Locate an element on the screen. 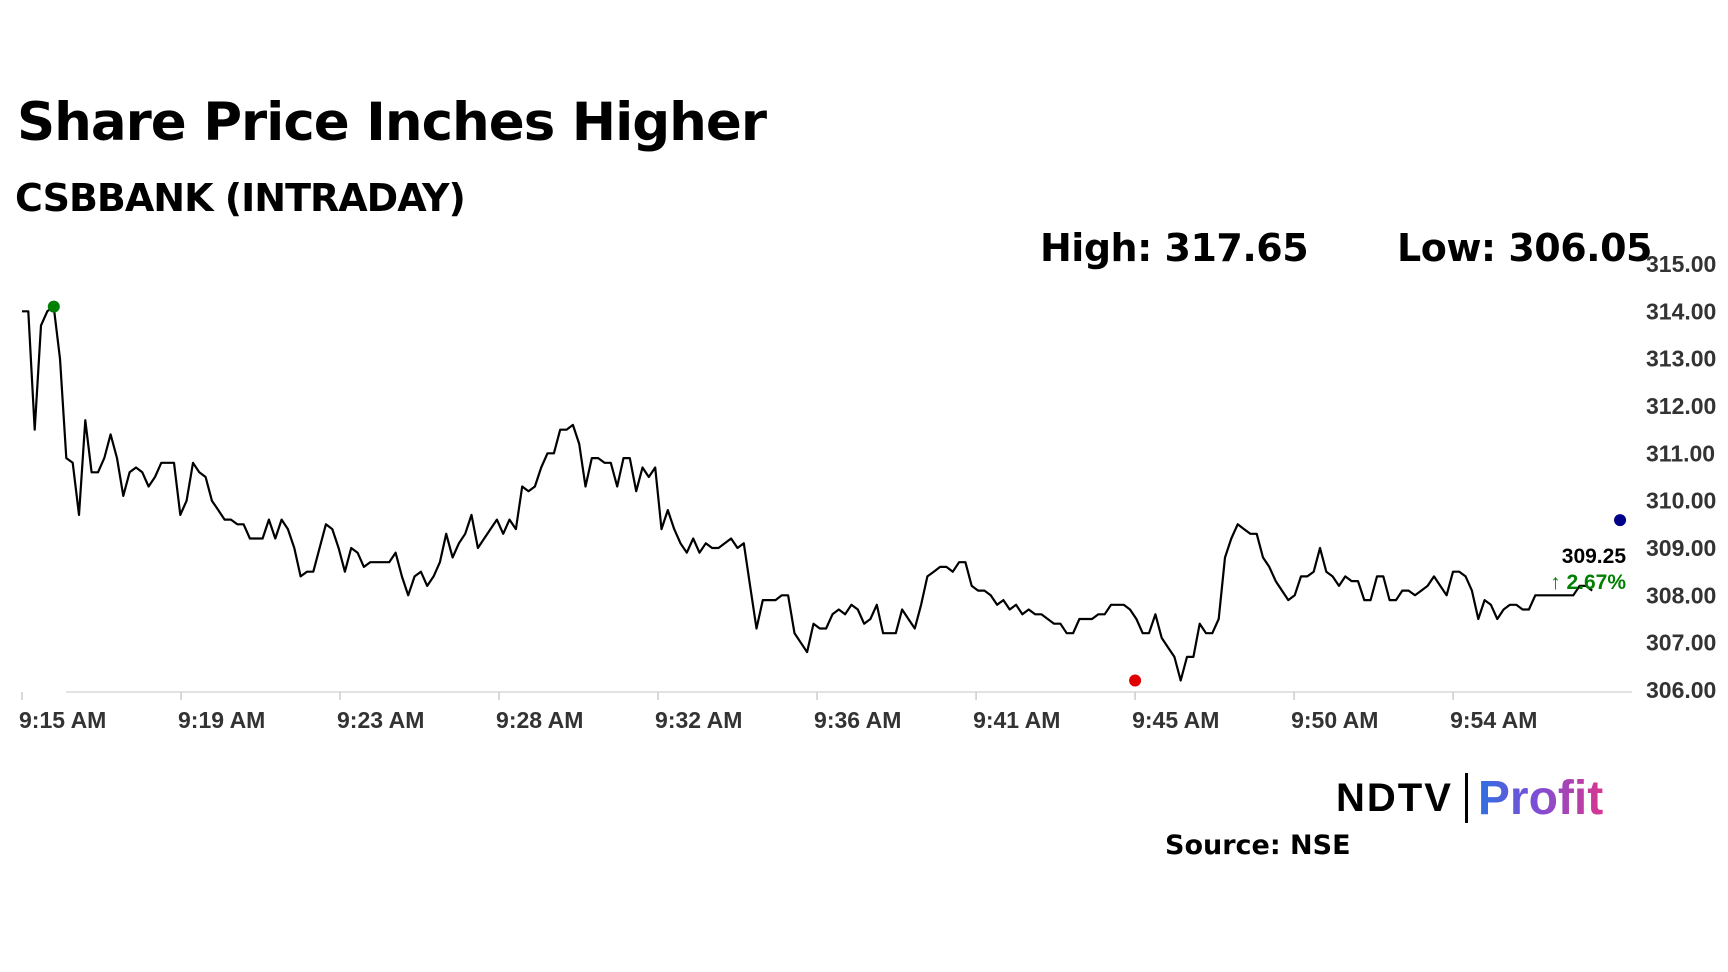 The width and height of the screenshot is (1728, 972). y-tick-label: 313.00 is located at coordinates (1681, 359).